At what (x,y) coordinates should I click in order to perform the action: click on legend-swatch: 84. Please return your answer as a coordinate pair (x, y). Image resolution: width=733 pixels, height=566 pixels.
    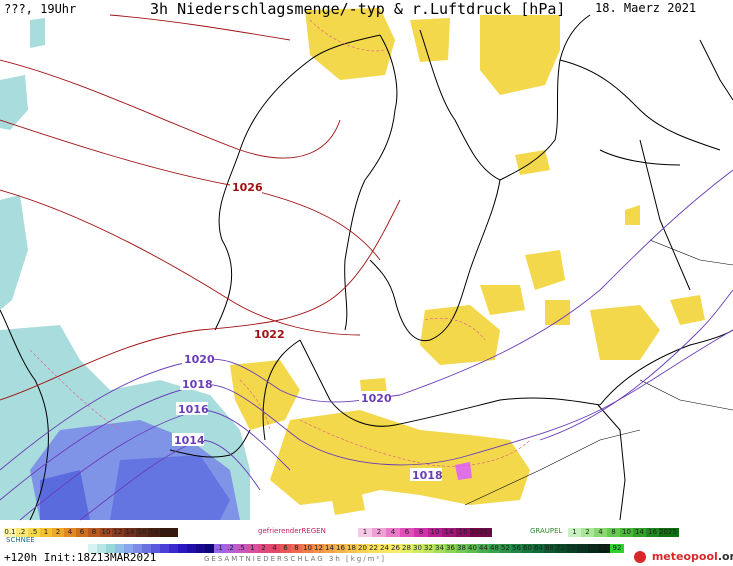
    Looking at the image, I should click on (593, 548).